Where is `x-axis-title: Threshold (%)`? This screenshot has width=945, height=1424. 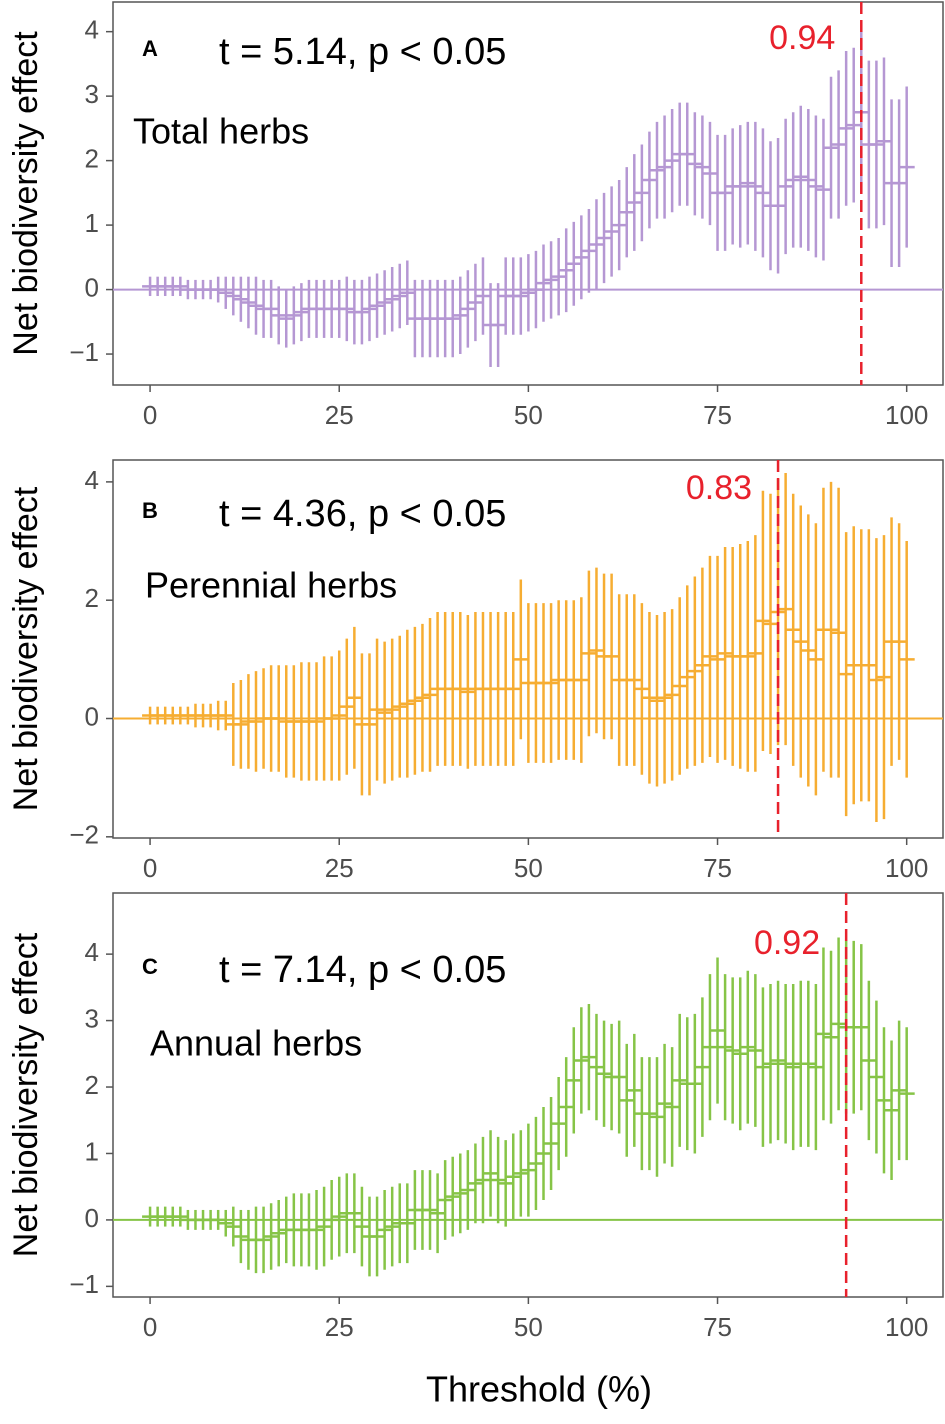 x-axis-title: Threshold (%) is located at coordinates (539, 1389).